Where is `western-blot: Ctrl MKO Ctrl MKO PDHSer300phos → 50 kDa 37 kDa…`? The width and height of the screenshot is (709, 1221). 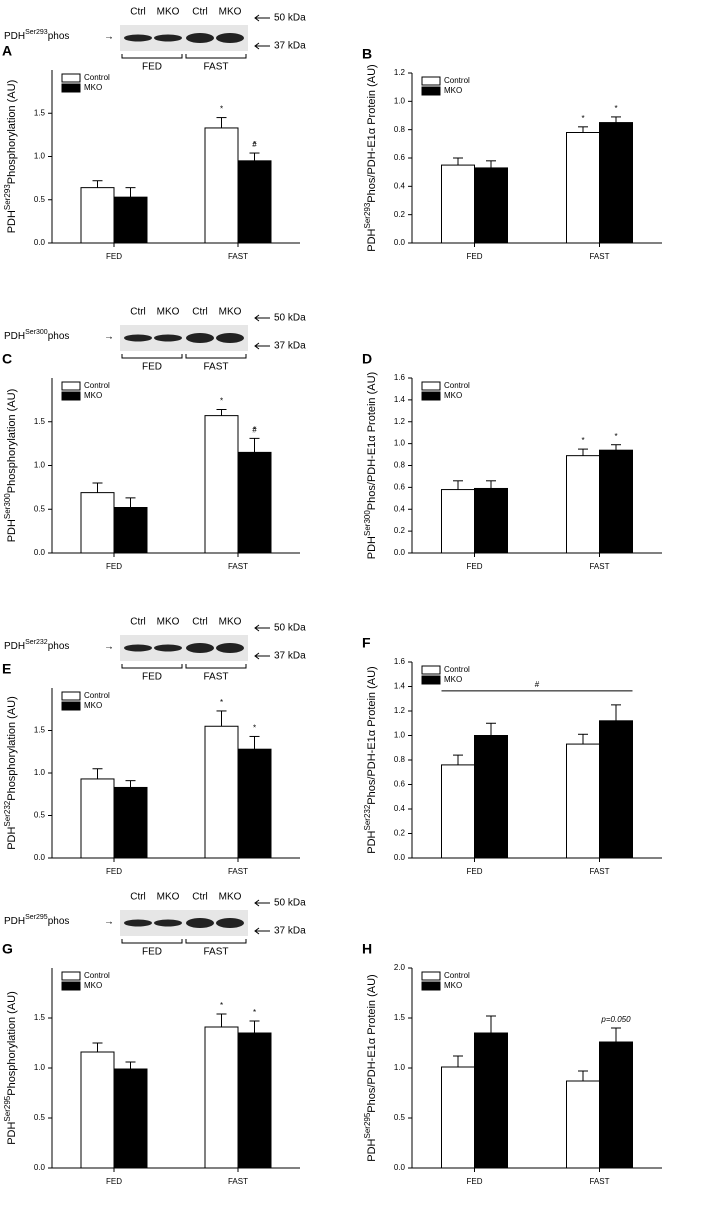 western-blot: Ctrl MKO Ctrl MKO PDHSer300phos → 50 kDa 37 kDa… is located at coordinates (155, 340).